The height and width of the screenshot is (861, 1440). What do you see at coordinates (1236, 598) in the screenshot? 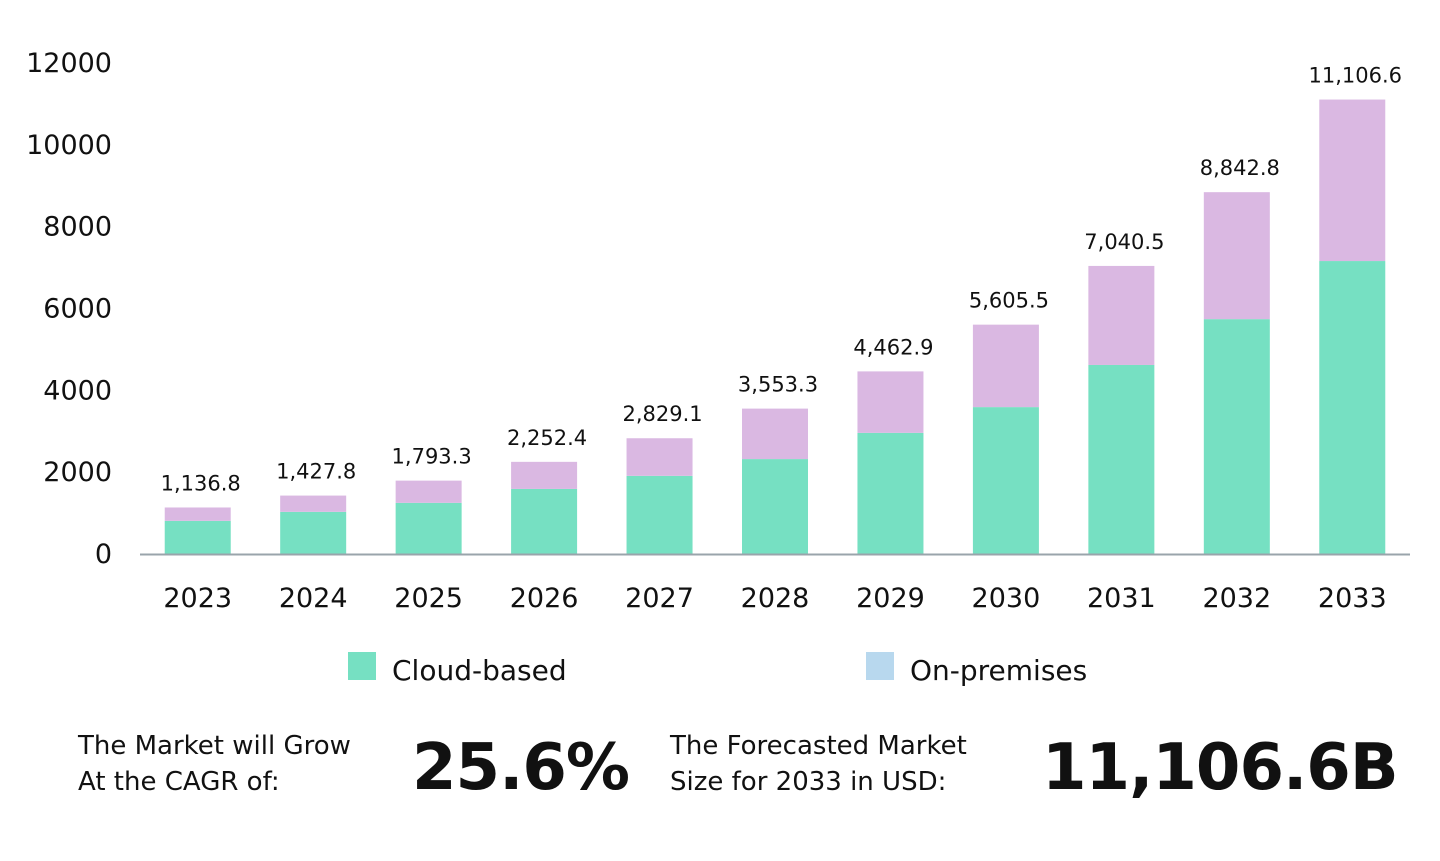
I see `x-tick-label: 2032` at bounding box center [1236, 598].